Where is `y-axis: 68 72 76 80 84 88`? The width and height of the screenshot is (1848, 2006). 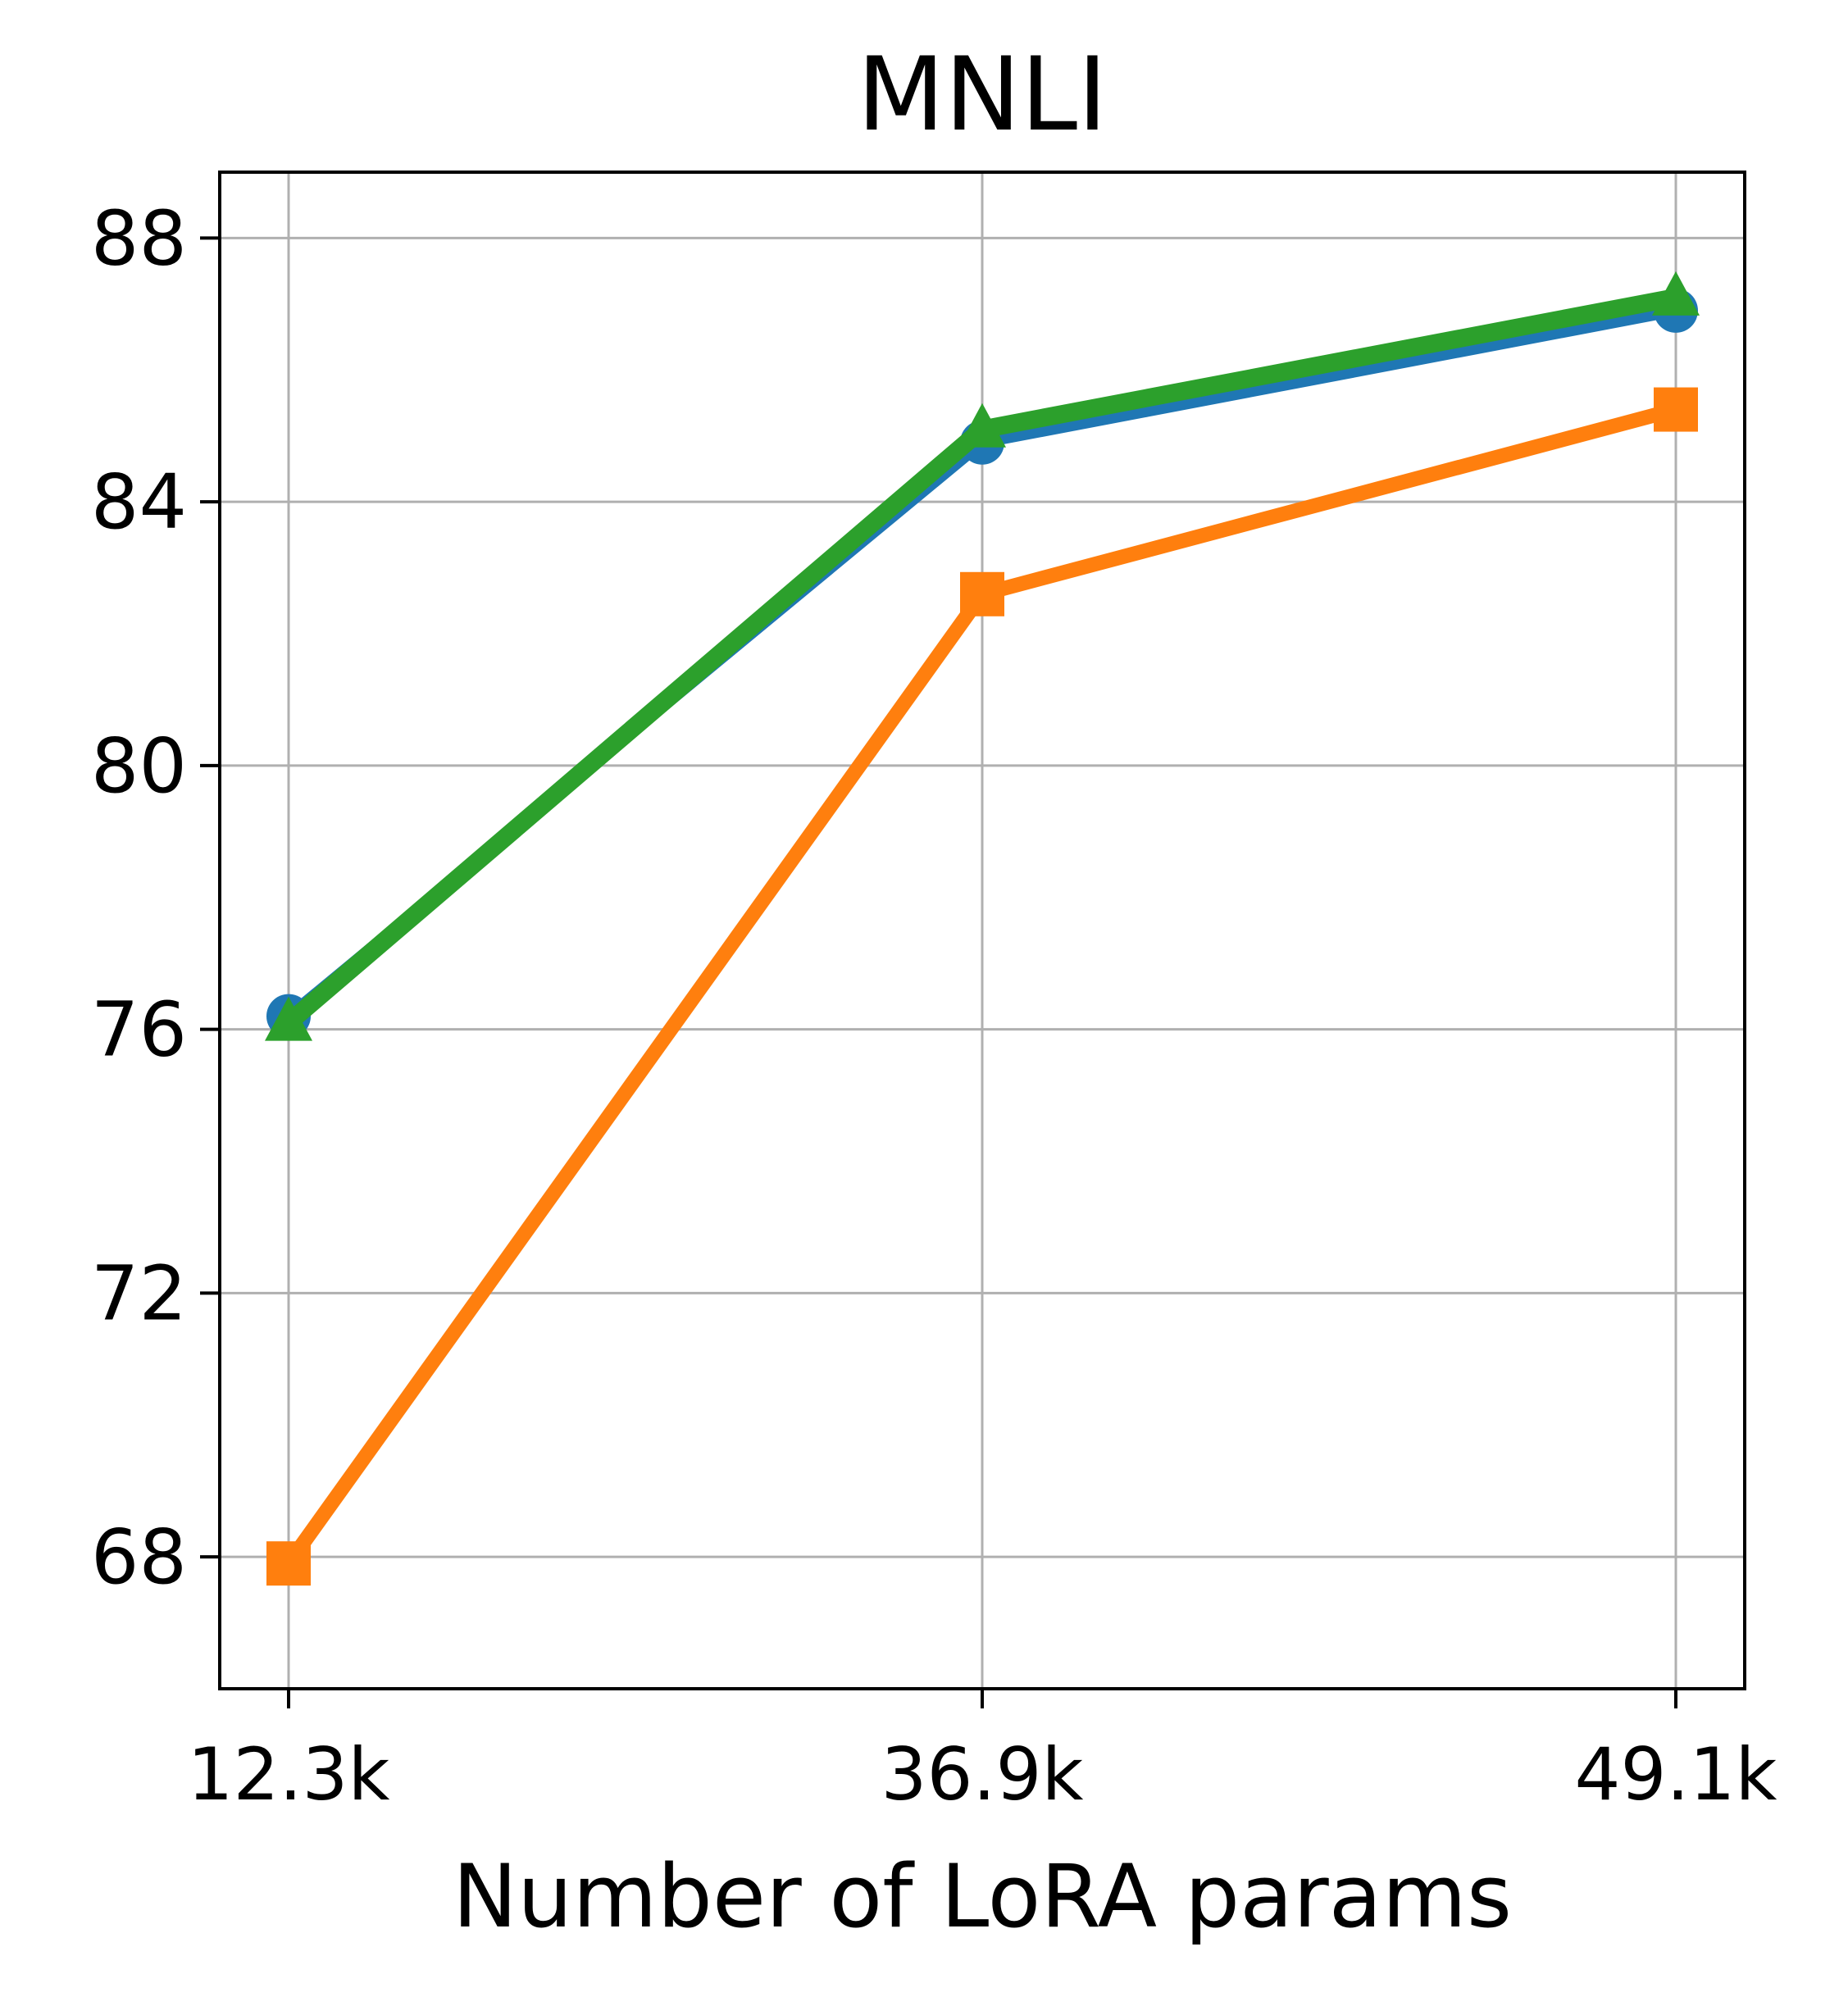 y-axis: 68 72 76 80 84 88 is located at coordinates (155, 897).